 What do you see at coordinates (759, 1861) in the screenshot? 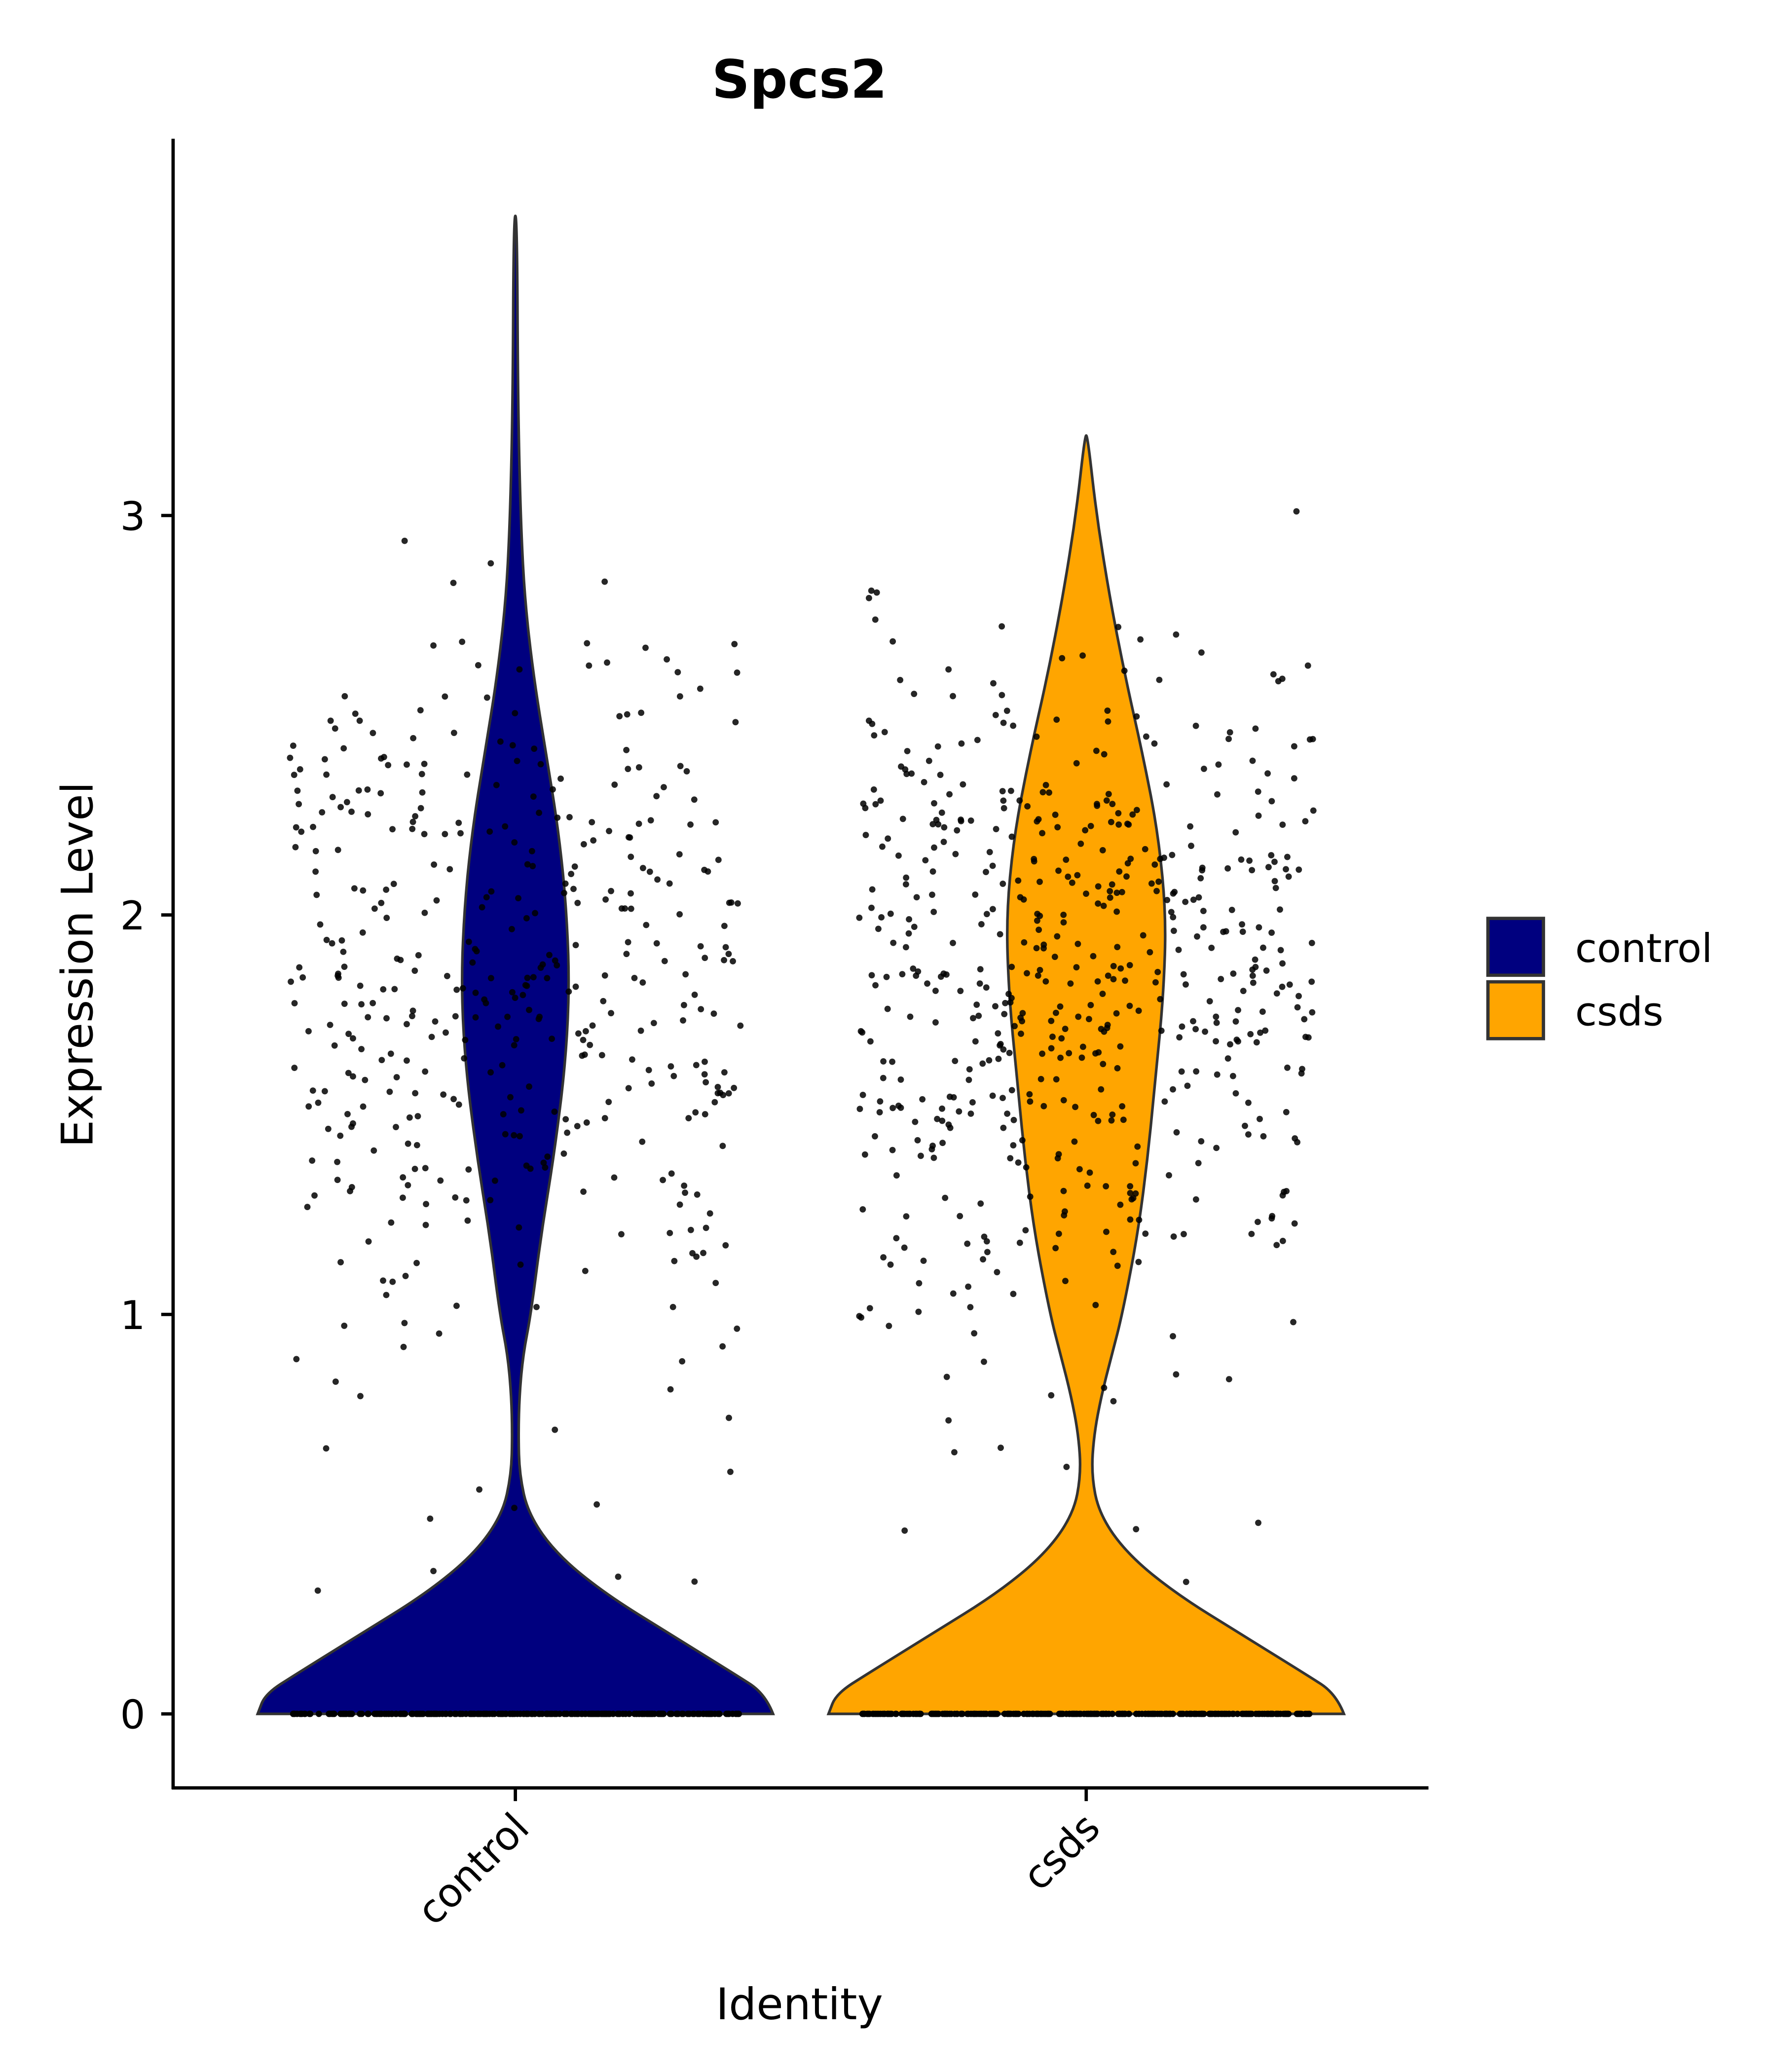
I see `x-ticks: control csds` at bounding box center [759, 1861].